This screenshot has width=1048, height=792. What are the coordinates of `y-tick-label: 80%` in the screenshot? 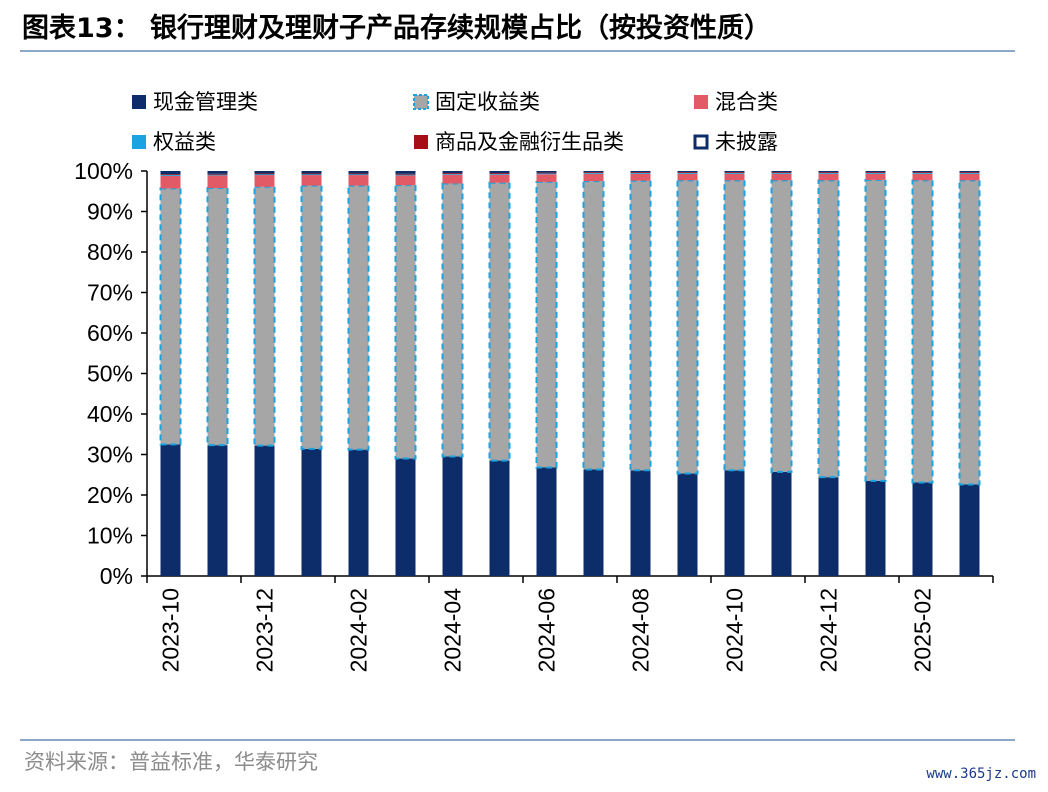 It's located at (110, 252).